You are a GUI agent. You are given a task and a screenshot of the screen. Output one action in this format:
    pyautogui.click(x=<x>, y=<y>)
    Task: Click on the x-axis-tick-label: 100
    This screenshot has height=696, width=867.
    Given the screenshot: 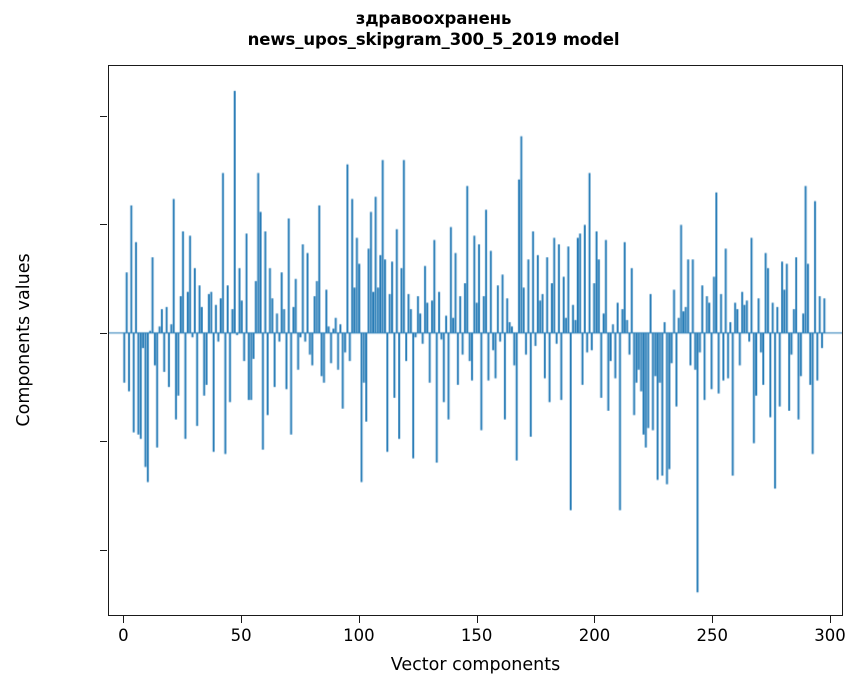 What is the action you would take?
    pyautogui.click(x=359, y=635)
    